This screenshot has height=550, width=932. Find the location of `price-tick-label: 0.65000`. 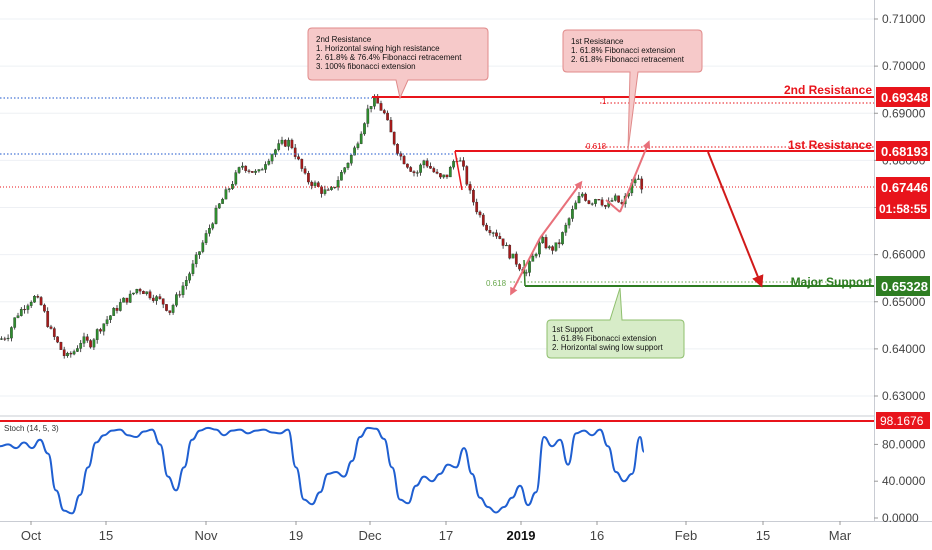

price-tick-label: 0.65000 is located at coordinates (904, 302).